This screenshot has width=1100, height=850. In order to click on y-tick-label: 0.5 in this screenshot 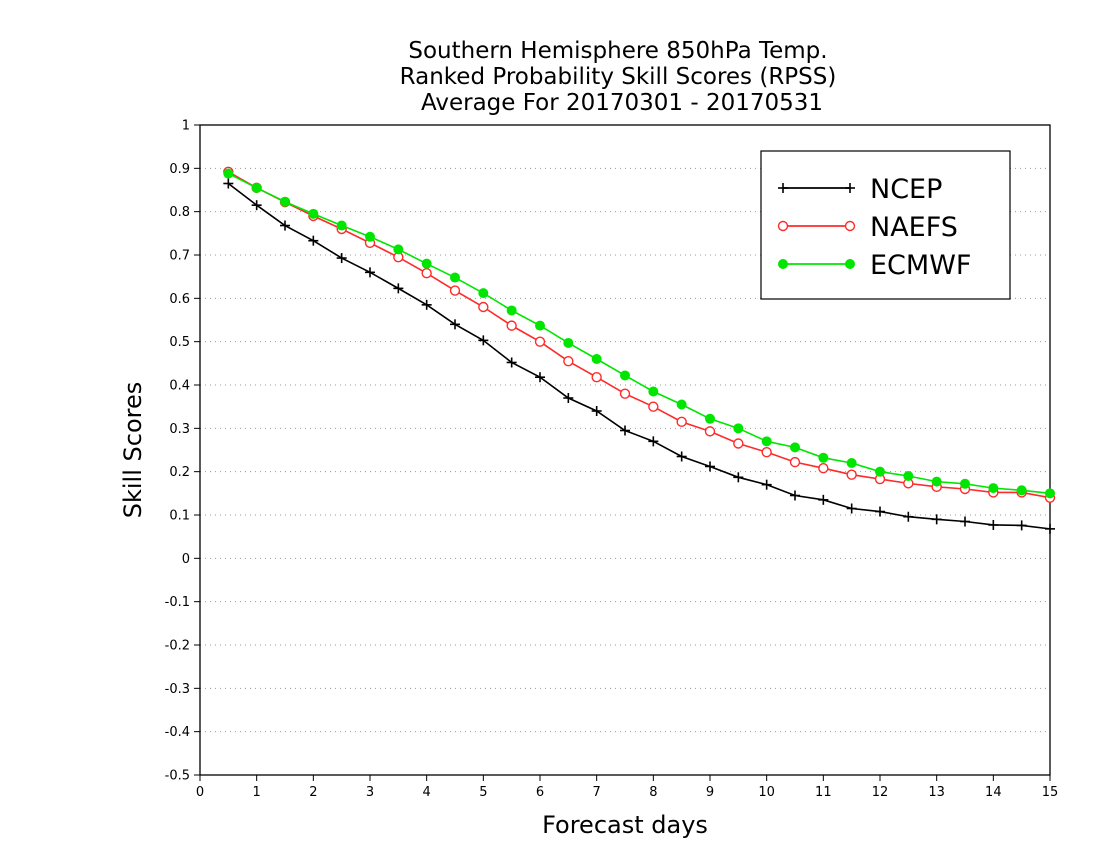, I will do `click(179, 342)`.